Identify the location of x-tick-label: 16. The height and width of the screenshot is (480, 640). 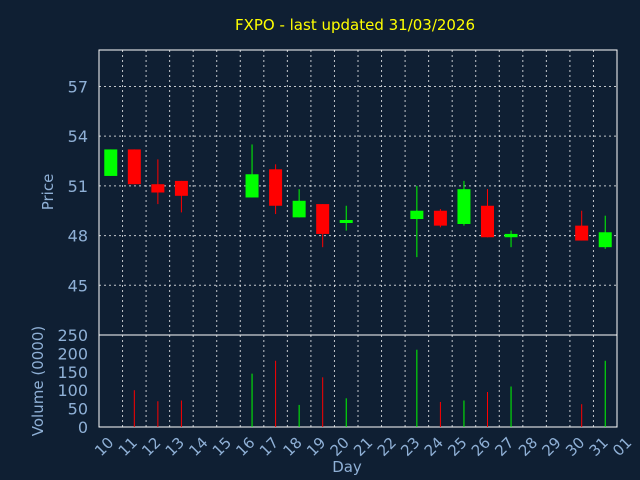
(245, 447).